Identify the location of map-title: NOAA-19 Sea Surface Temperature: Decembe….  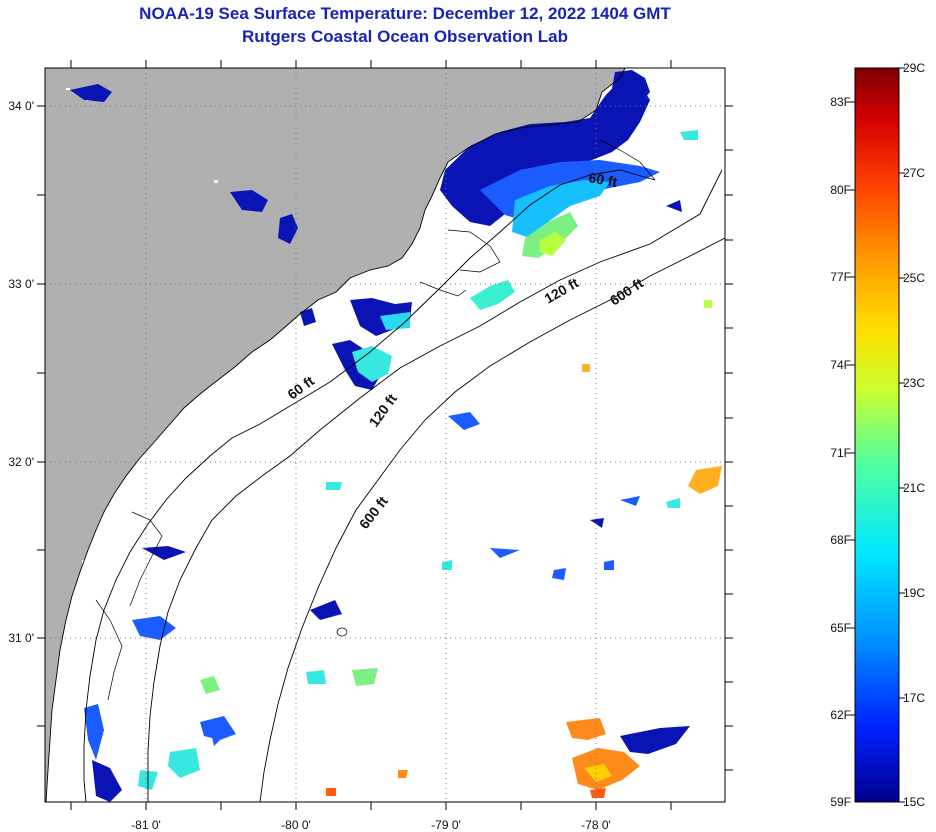
(405, 13).